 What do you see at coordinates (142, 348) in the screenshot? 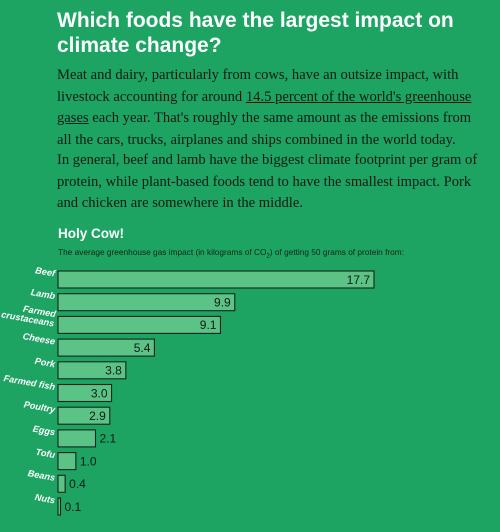
I see `value-label: 5.4` at bounding box center [142, 348].